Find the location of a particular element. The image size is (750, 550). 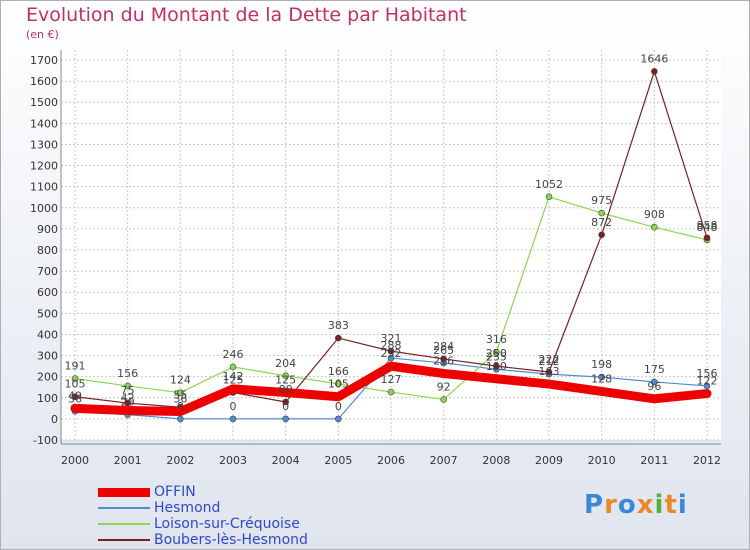

x-tick-label: 2011 is located at coordinates (654, 460).